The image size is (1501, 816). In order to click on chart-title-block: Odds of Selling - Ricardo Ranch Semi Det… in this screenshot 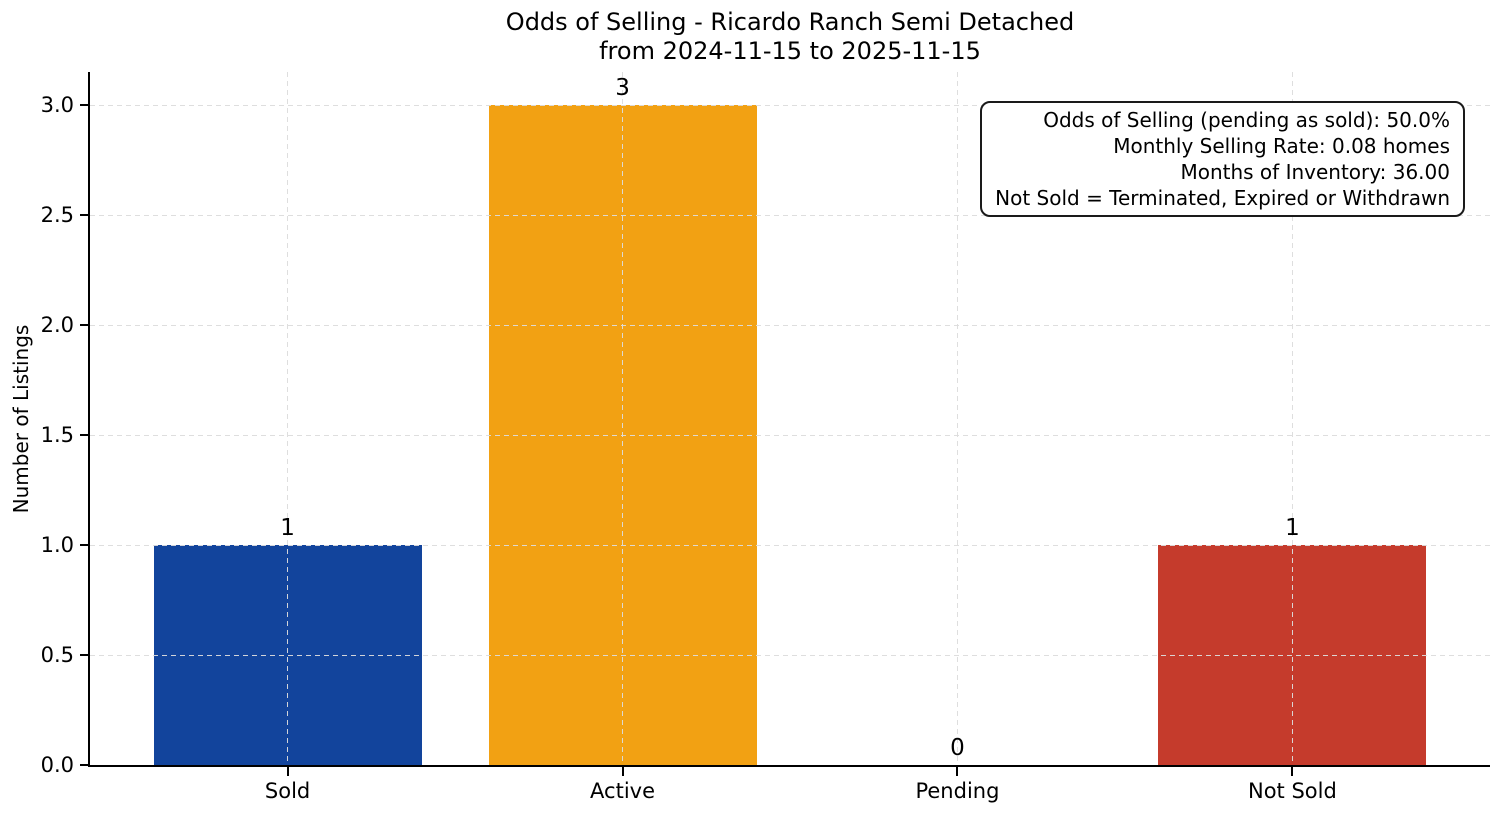, I will do `click(790, 37)`.